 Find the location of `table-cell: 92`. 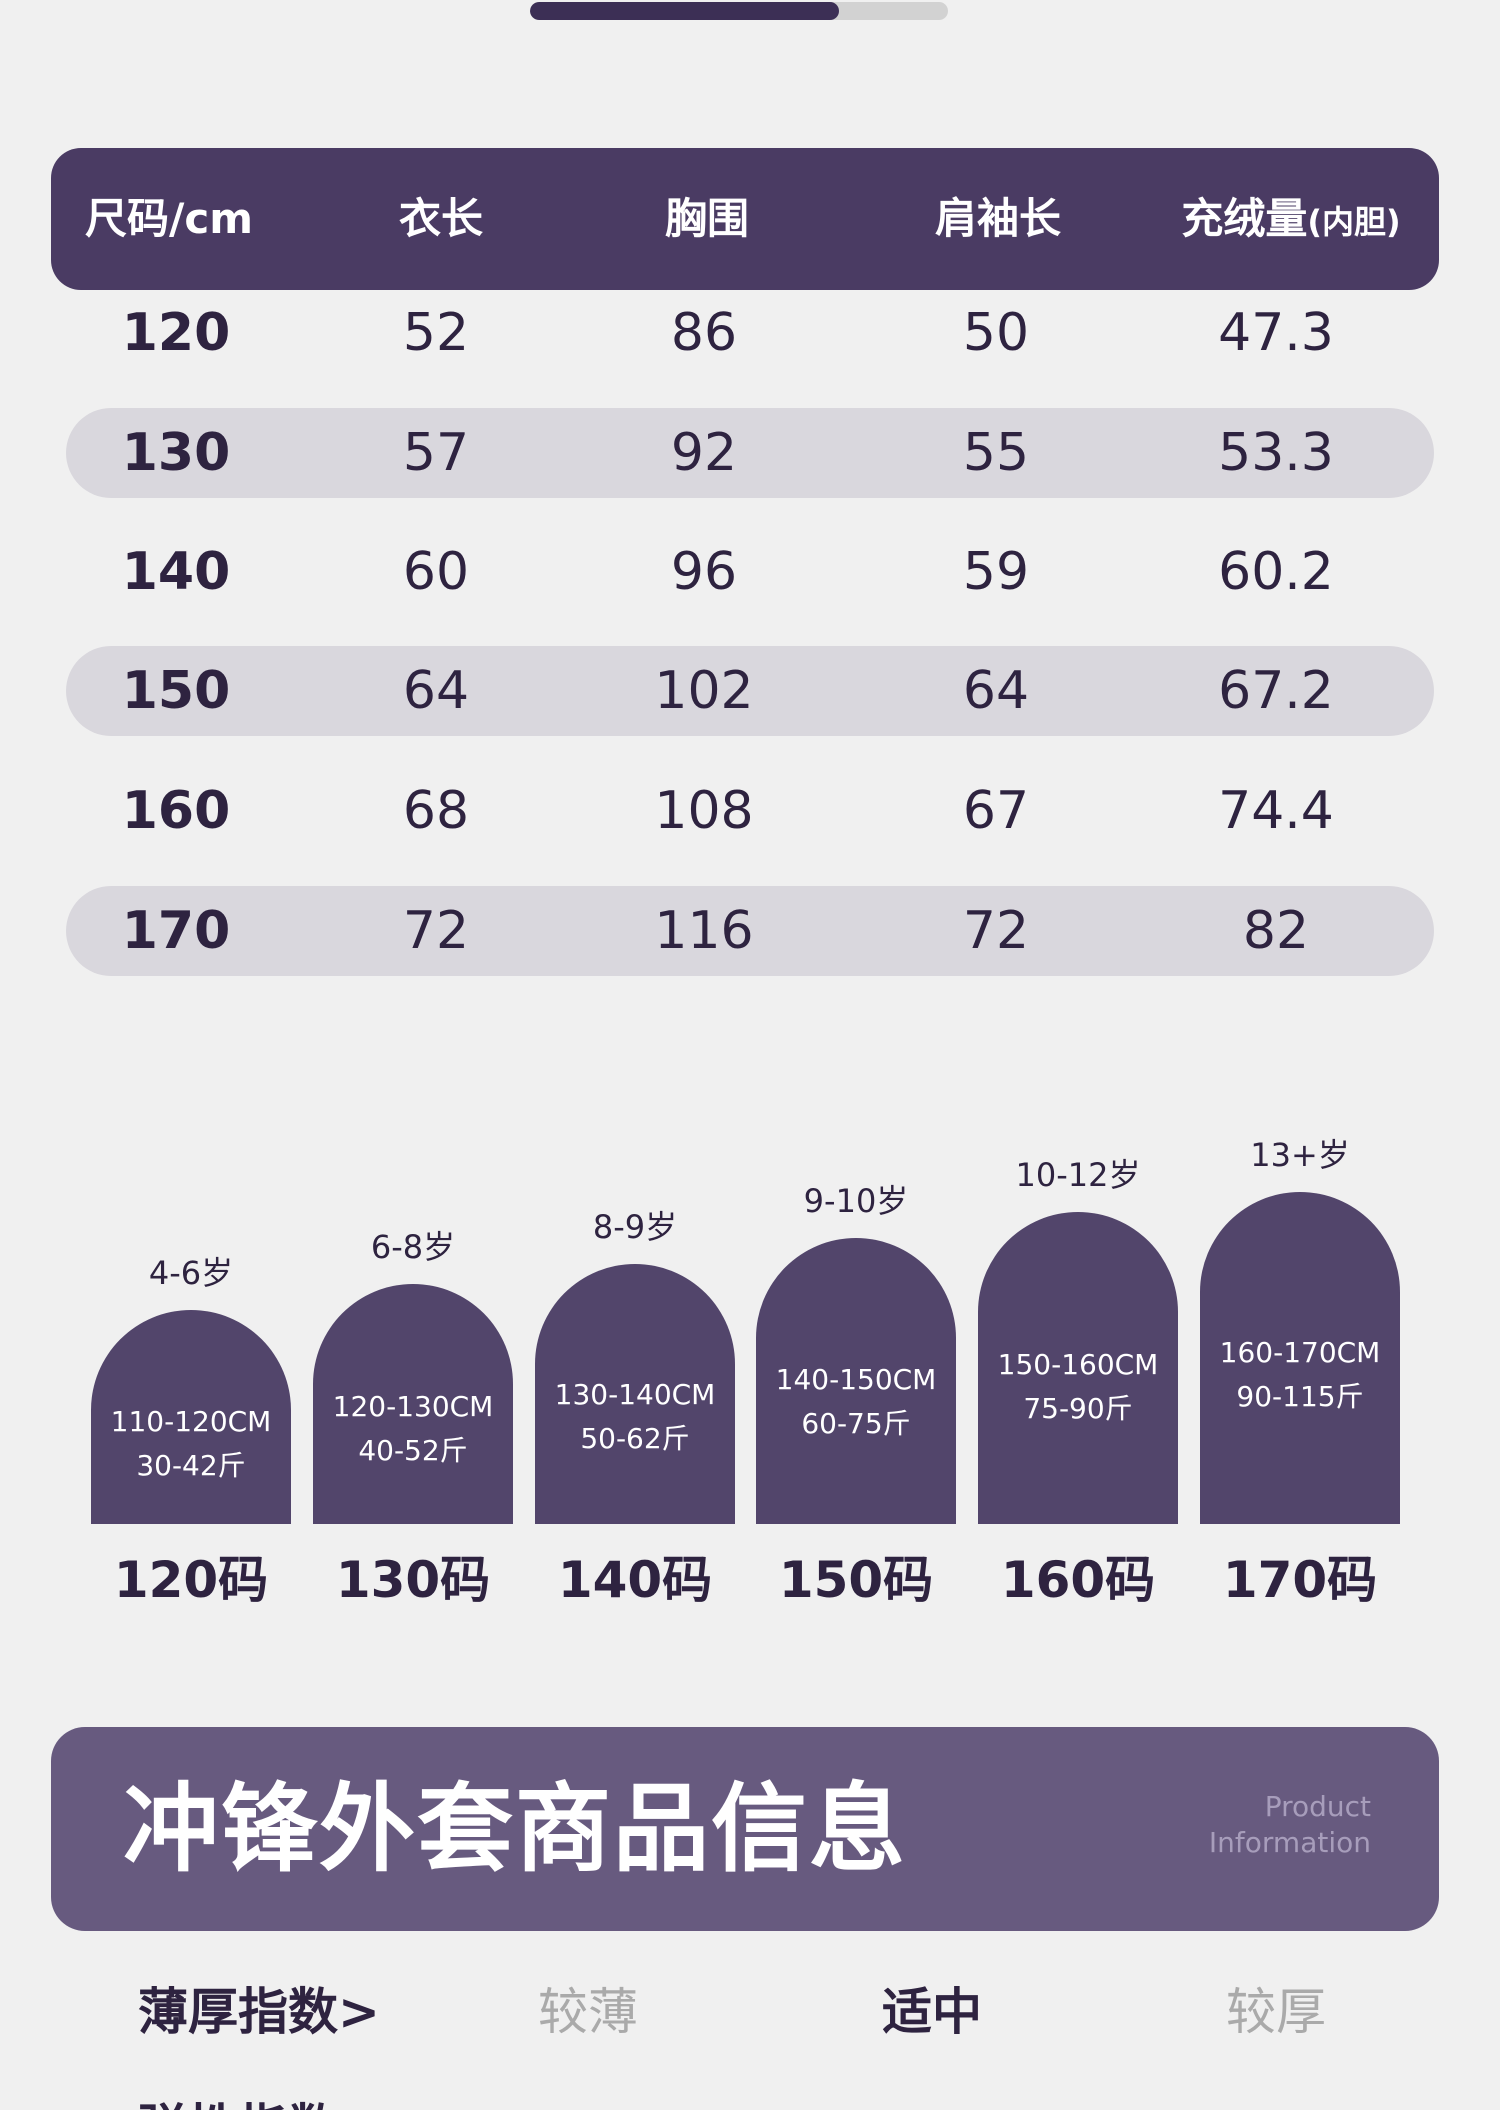

table-cell: 92 is located at coordinates (704, 453).